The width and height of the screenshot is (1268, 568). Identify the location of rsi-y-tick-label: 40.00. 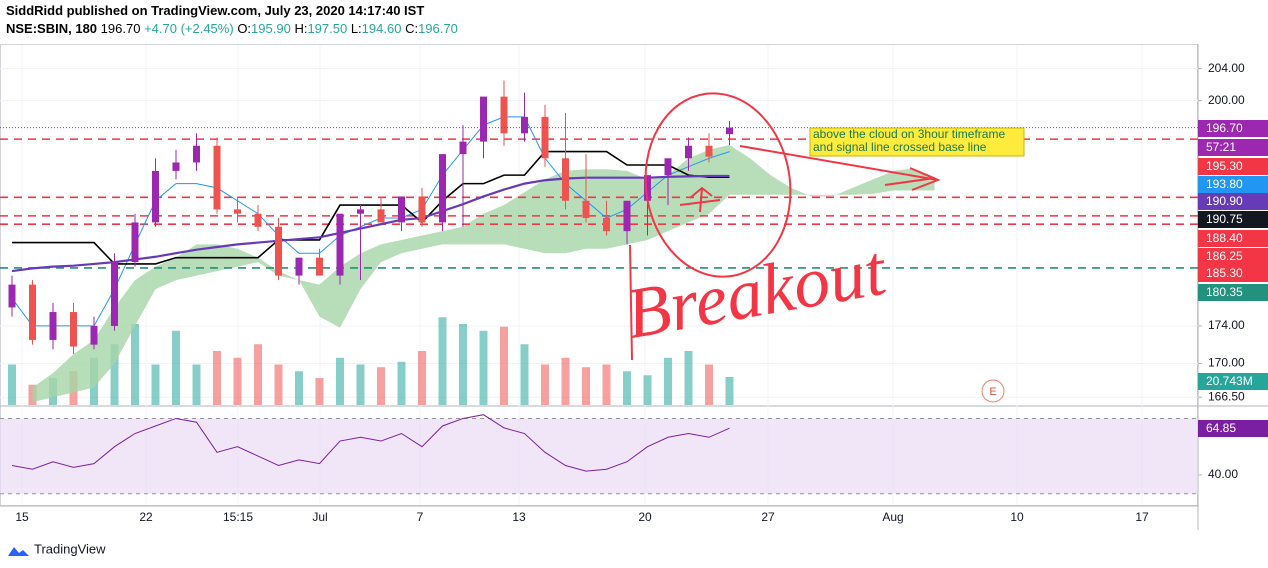
(1223, 474).